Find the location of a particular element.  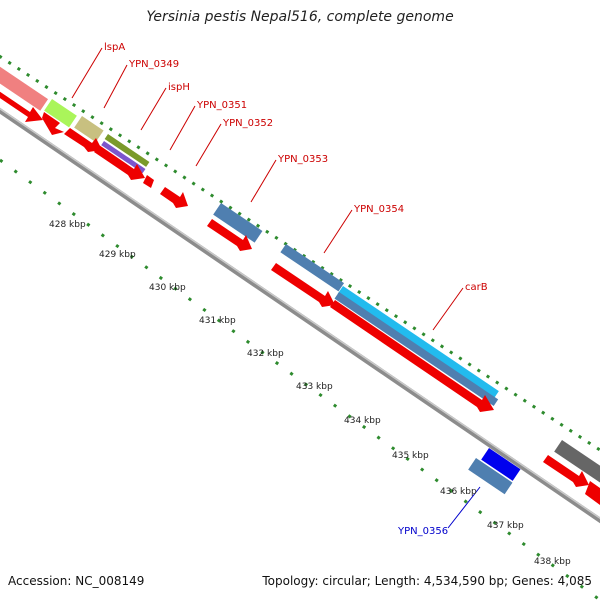

gene-block-lspA-upstream is located at coordinates (24, 85).